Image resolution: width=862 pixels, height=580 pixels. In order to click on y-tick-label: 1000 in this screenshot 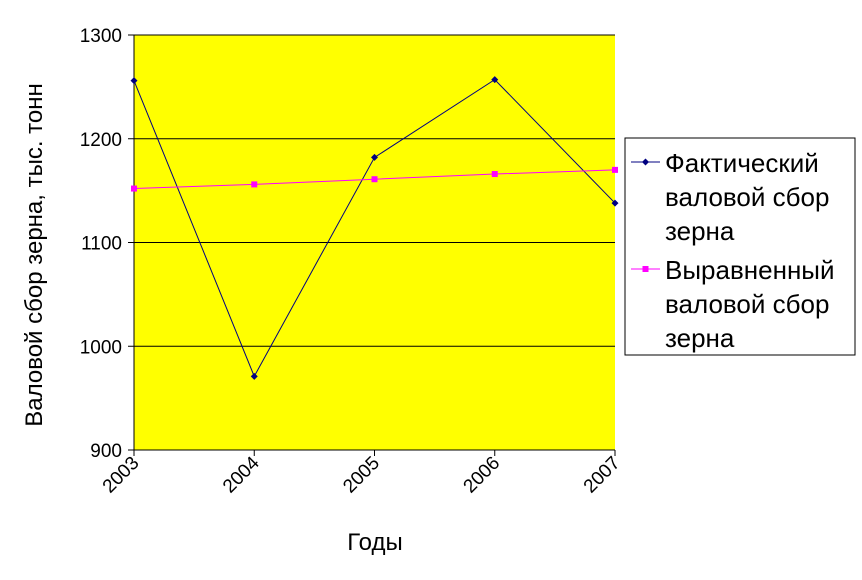, I will do `click(101, 347)`.